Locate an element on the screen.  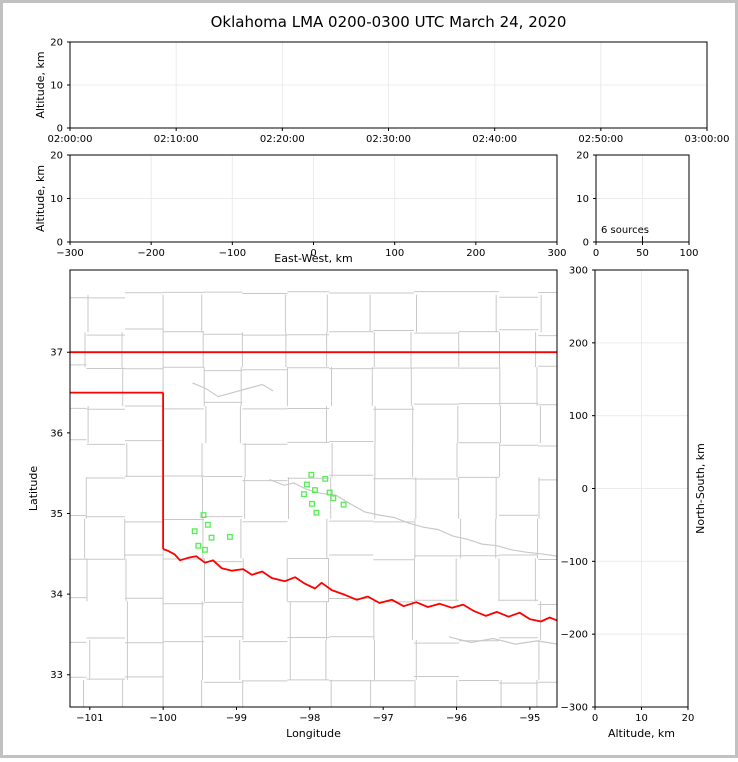
y-tick-label: −300 is located at coordinates (574, 708).